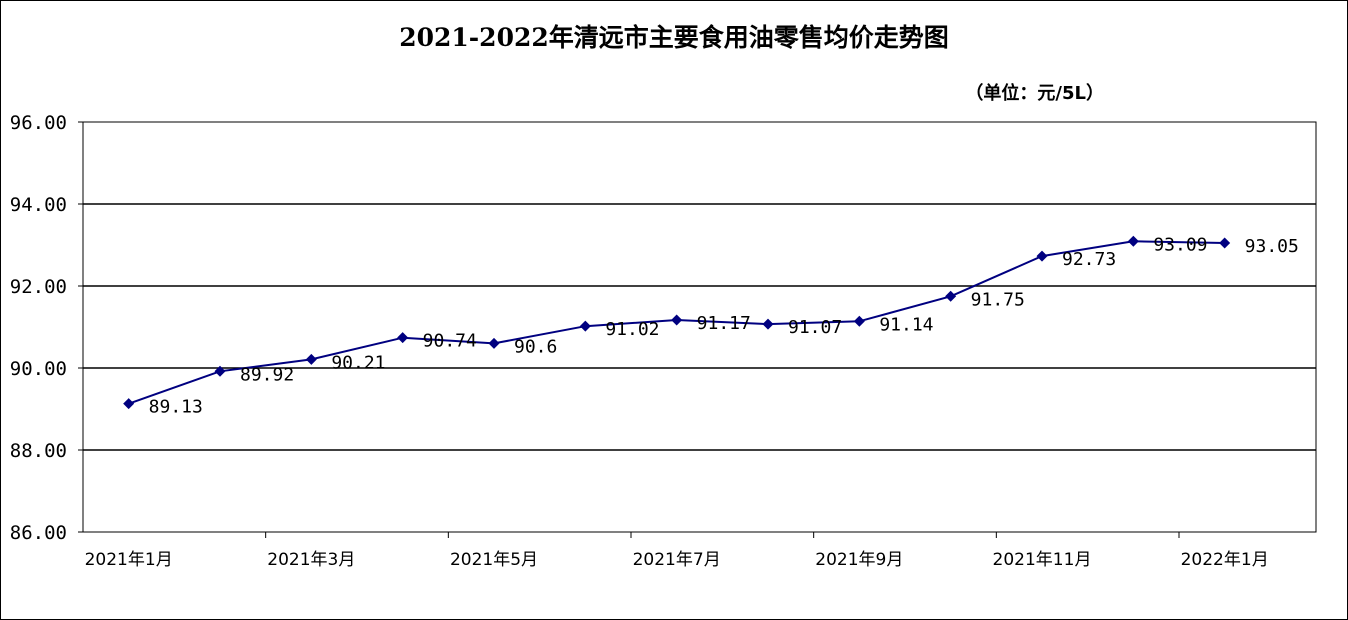 This screenshot has height=620, width=1348. What do you see at coordinates (494, 560) in the screenshot?
I see `x-tick-label: 2021年5月` at bounding box center [494, 560].